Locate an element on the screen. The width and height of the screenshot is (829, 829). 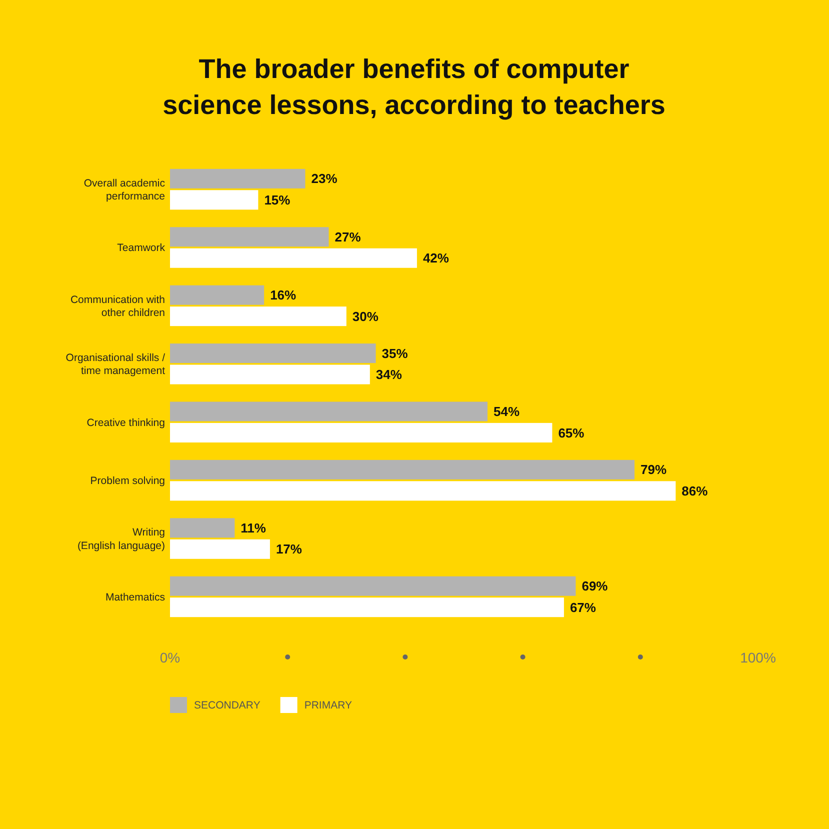
y-tick-label: Communication with other children is located at coordinates (118, 306).